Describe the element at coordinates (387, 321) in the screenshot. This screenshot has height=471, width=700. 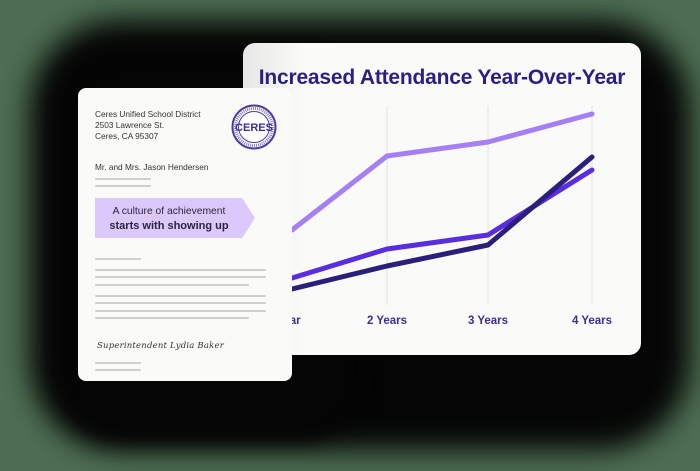
I see `x-axis-label: 2 Years` at that location.